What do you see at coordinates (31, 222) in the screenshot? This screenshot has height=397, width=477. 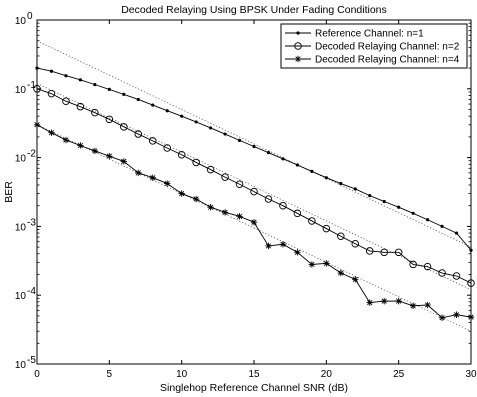 I see `y-tick-exponent: -3` at bounding box center [31, 222].